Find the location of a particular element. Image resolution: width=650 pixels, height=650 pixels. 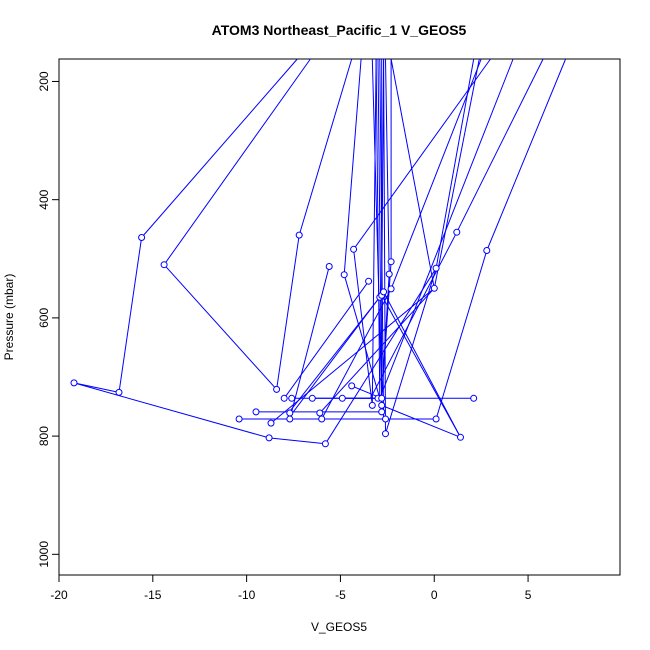

x-tick-label-0: -20 is located at coordinates (59, 595).